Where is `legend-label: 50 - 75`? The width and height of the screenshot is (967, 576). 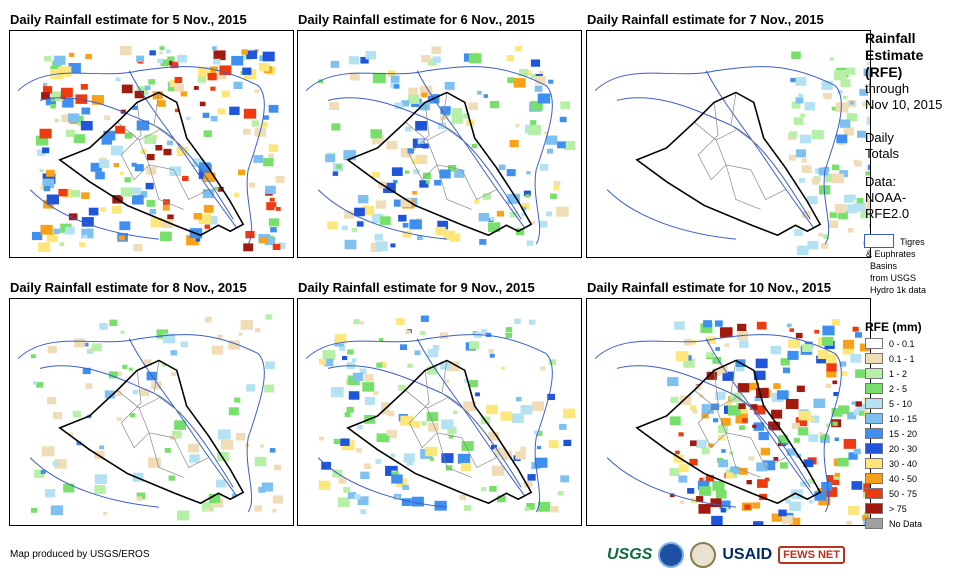 legend-label: 50 - 75 is located at coordinates (903, 493).